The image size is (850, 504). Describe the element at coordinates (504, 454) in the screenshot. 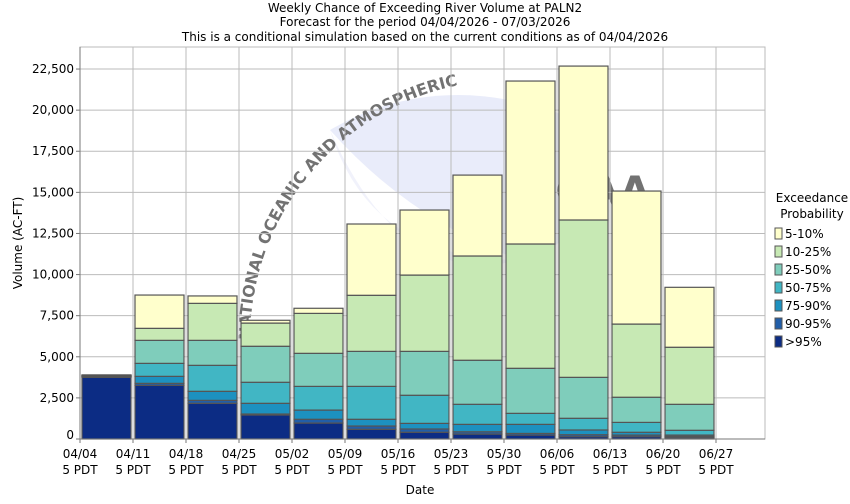

I see `x-tick-label: 05/30` at that location.